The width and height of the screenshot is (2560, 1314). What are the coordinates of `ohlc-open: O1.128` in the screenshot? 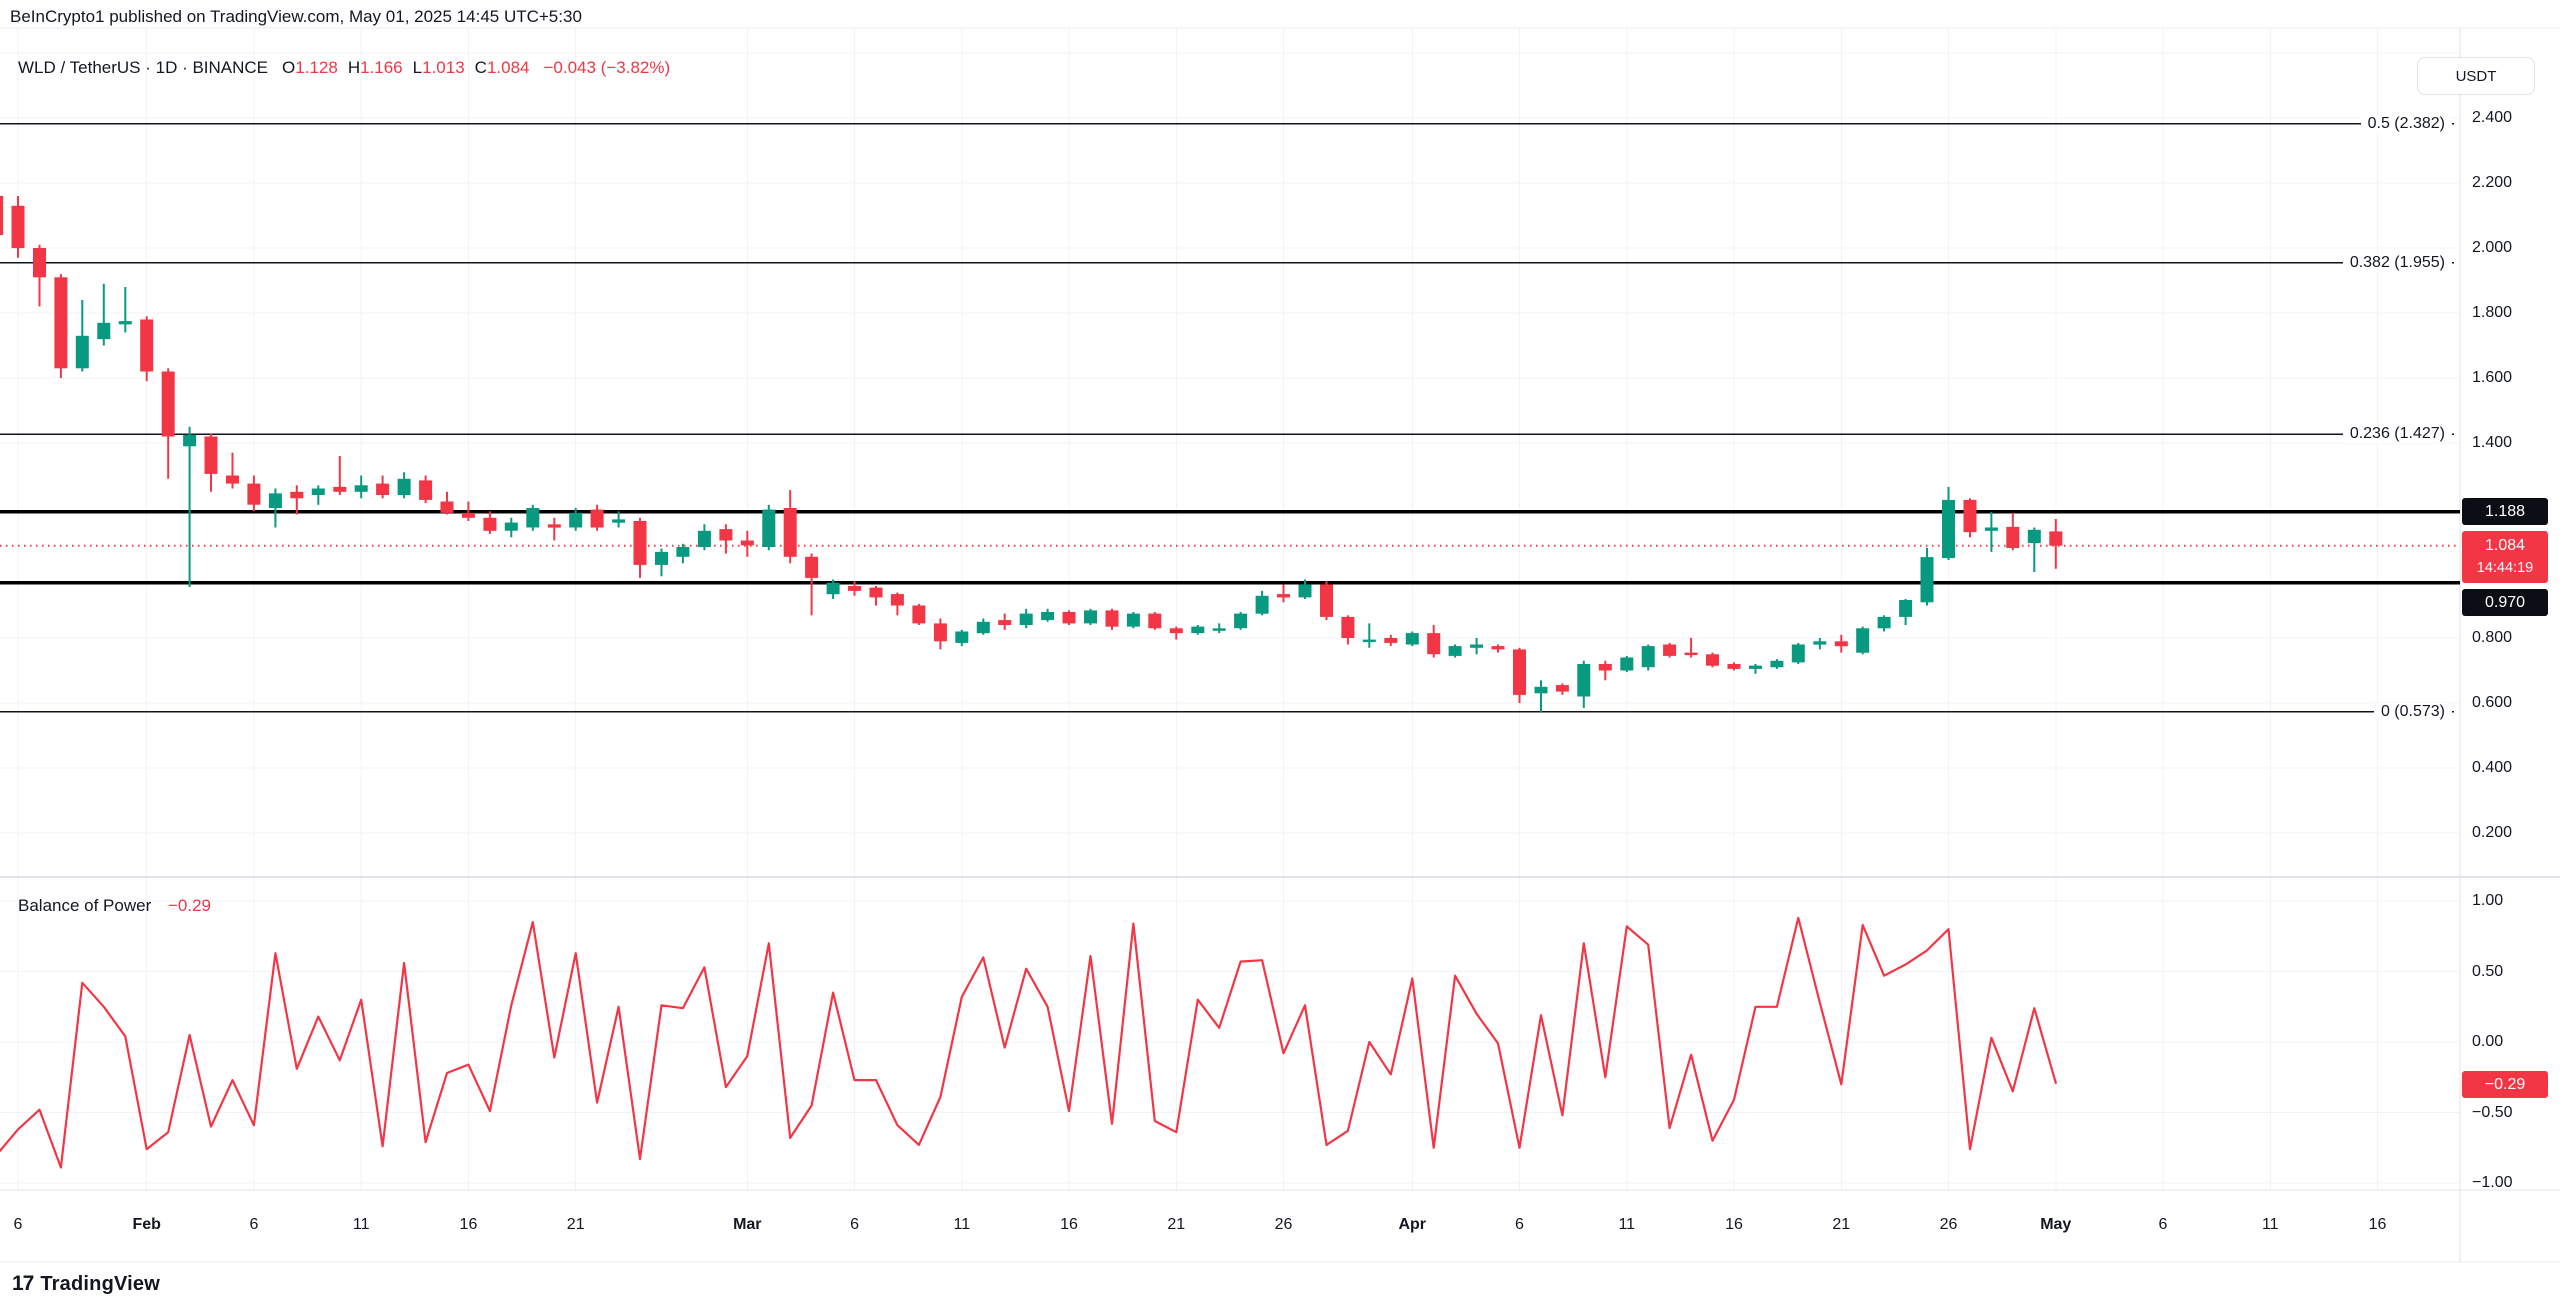 It's located at (310, 67).